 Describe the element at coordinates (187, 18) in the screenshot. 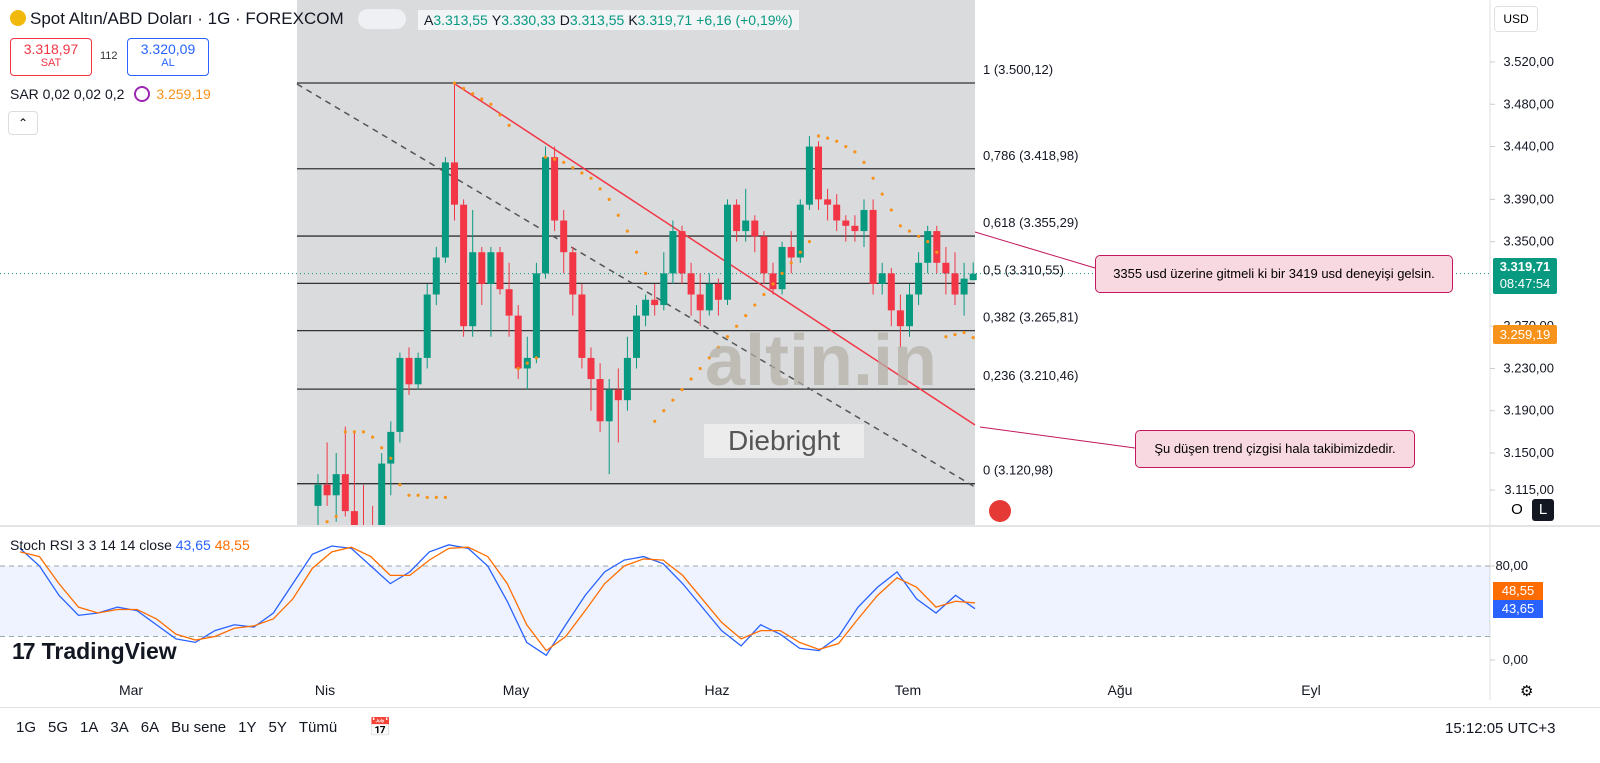

I see `symbol-text: Spot Altın/ABD Doları · 1G · FOREXCOM` at that location.